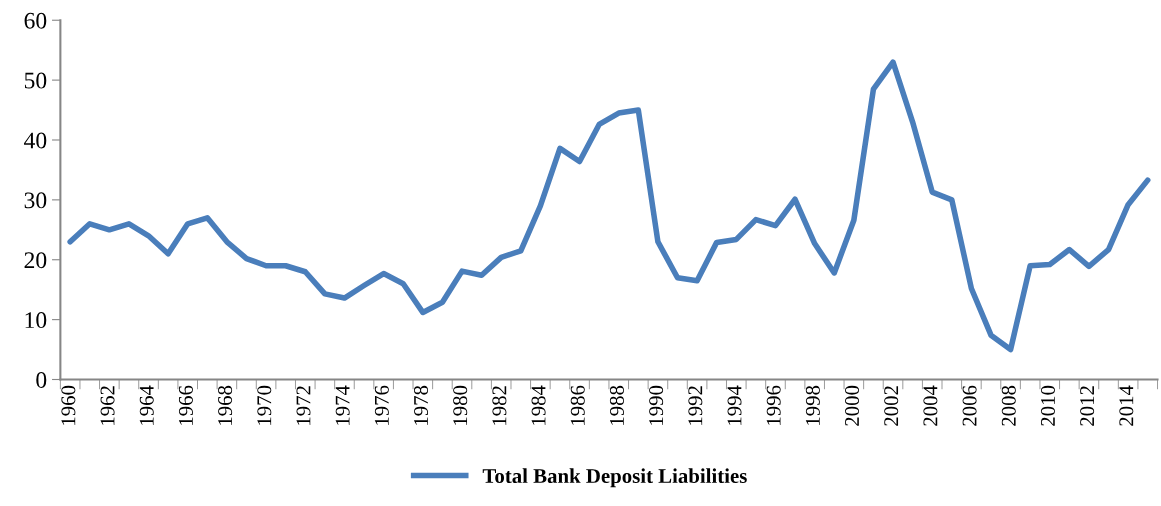 The width and height of the screenshot is (1161, 506). I want to click on x-tick-label: 1996, so click(773, 405).